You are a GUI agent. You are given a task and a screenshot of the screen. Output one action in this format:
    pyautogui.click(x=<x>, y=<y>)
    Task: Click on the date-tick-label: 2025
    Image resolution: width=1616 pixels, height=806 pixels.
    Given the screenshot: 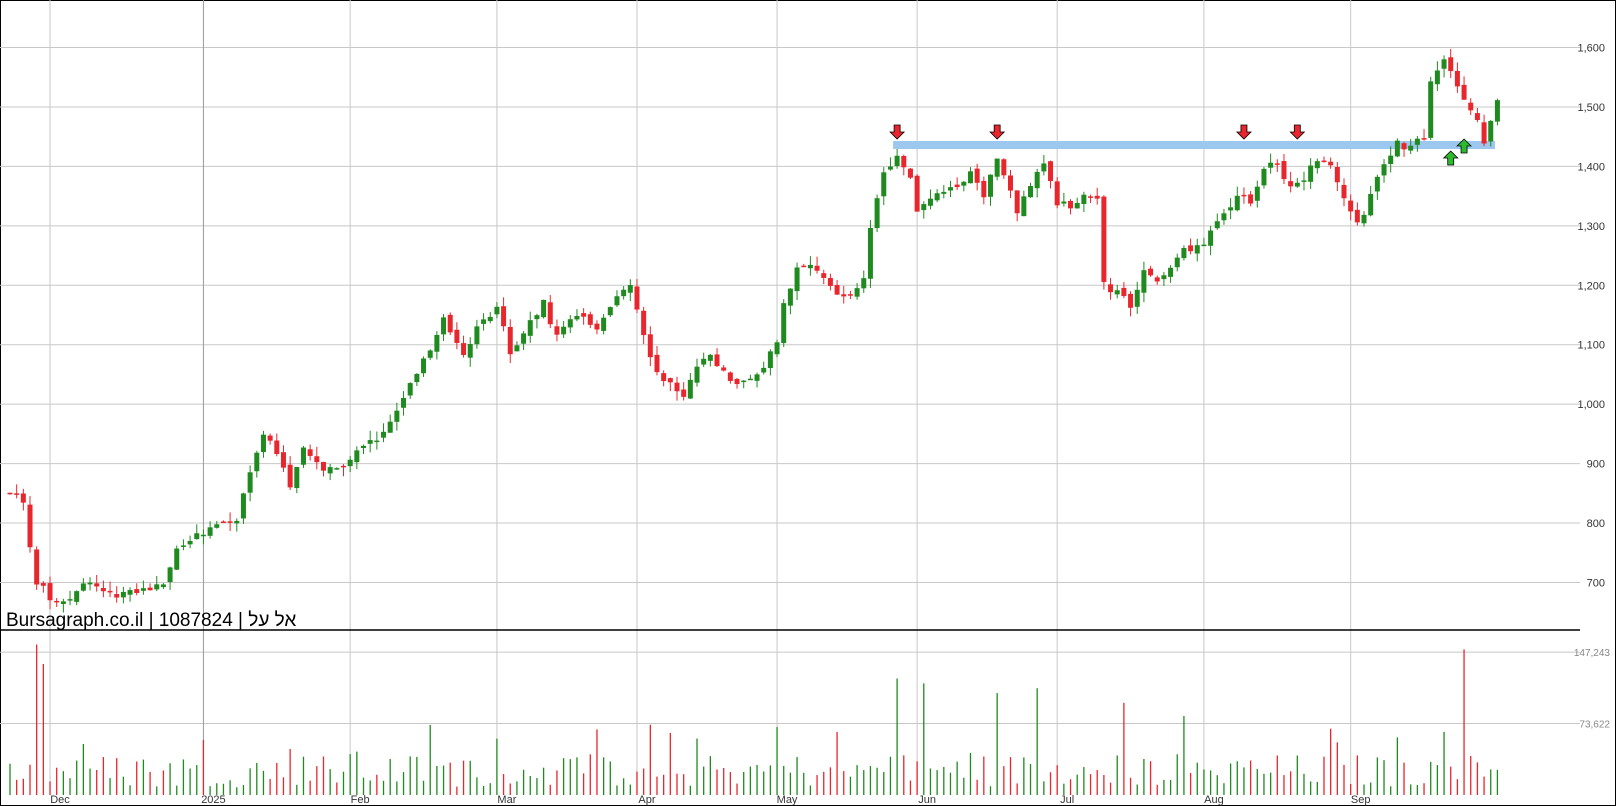 What is the action you would take?
    pyautogui.click(x=213, y=800)
    